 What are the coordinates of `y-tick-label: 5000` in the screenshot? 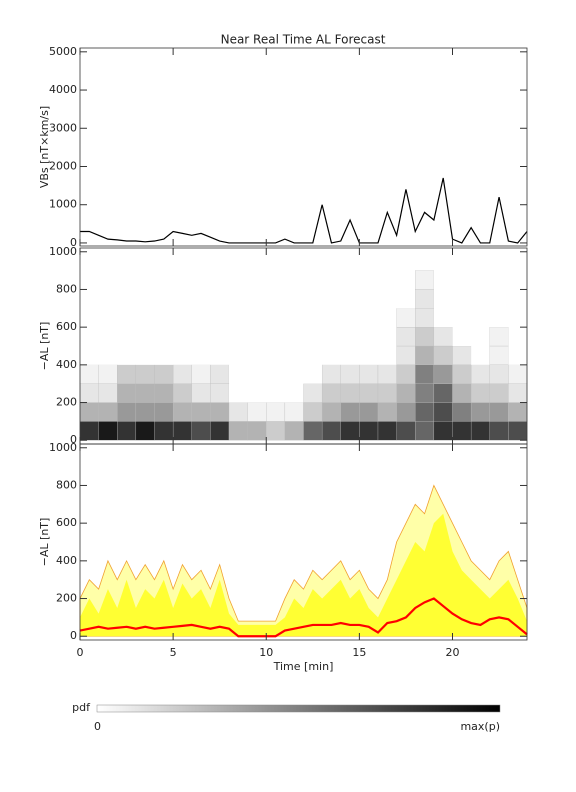 It's located at (63, 51).